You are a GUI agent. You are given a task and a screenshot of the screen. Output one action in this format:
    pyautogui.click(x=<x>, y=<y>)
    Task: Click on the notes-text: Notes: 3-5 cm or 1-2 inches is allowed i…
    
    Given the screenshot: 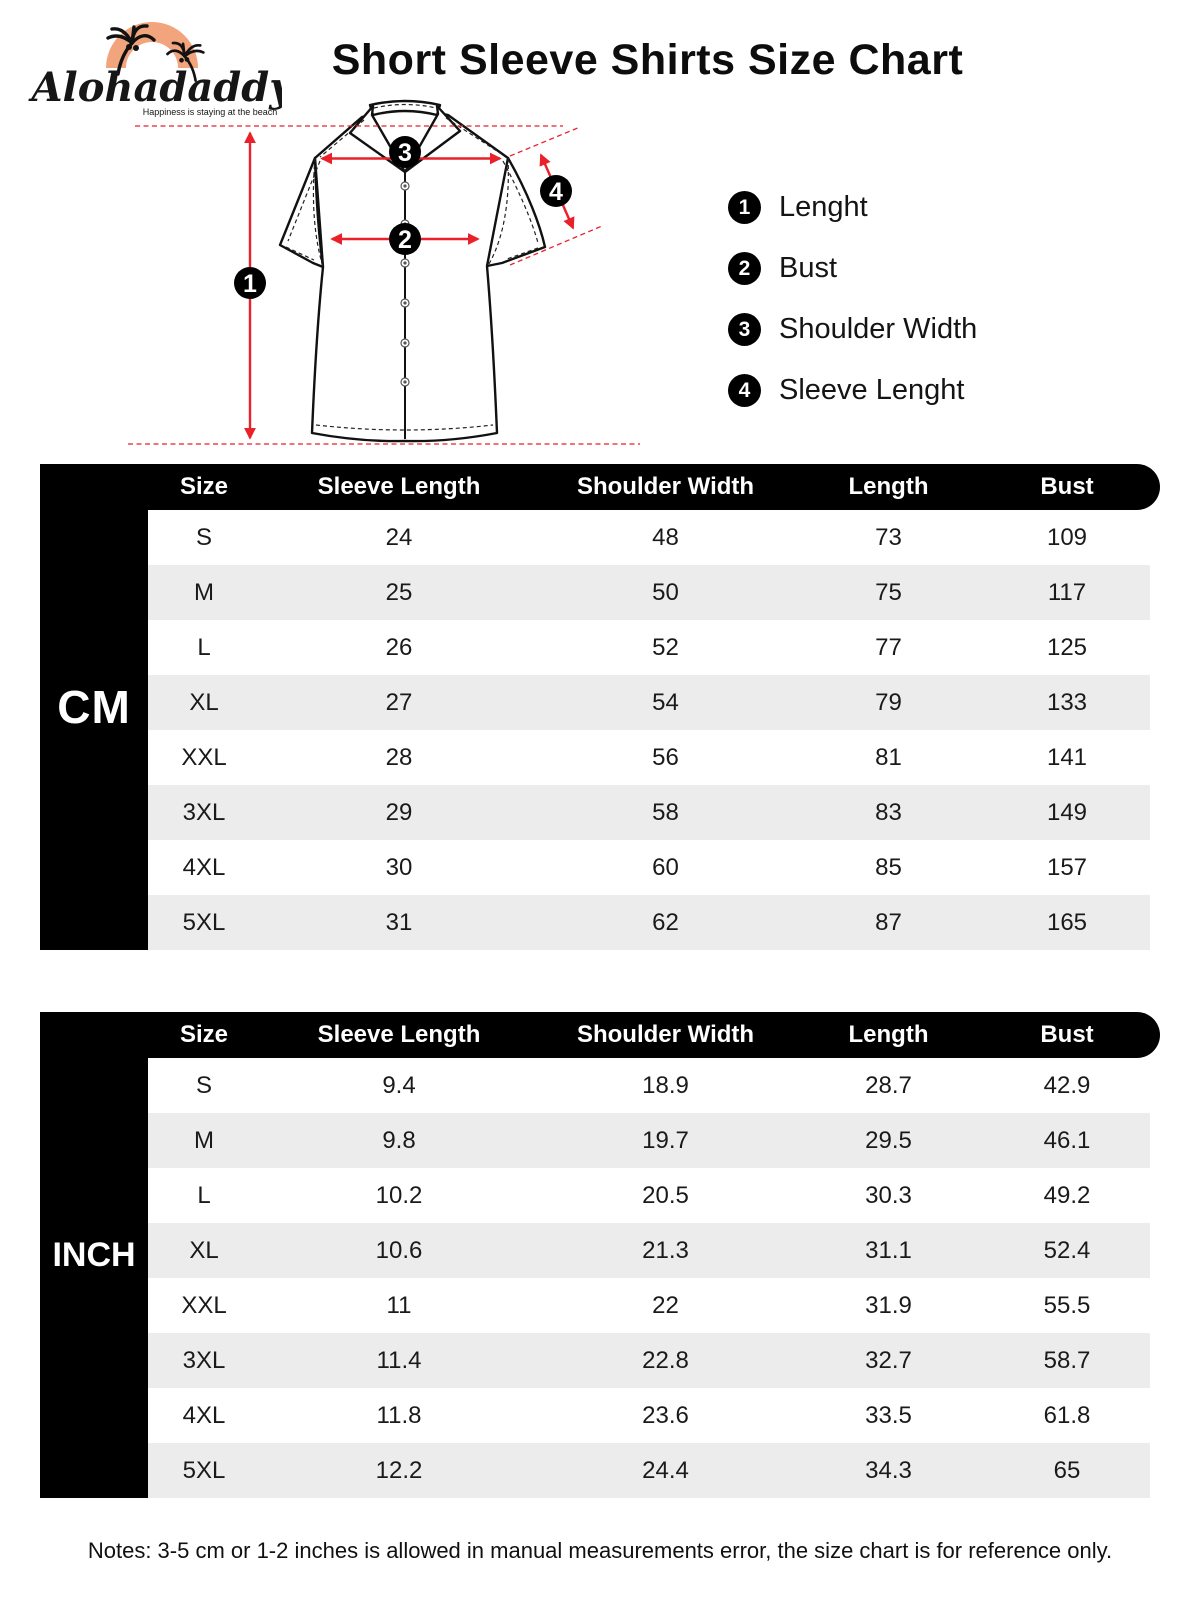 What is the action you would take?
    pyautogui.click(x=600, y=1550)
    